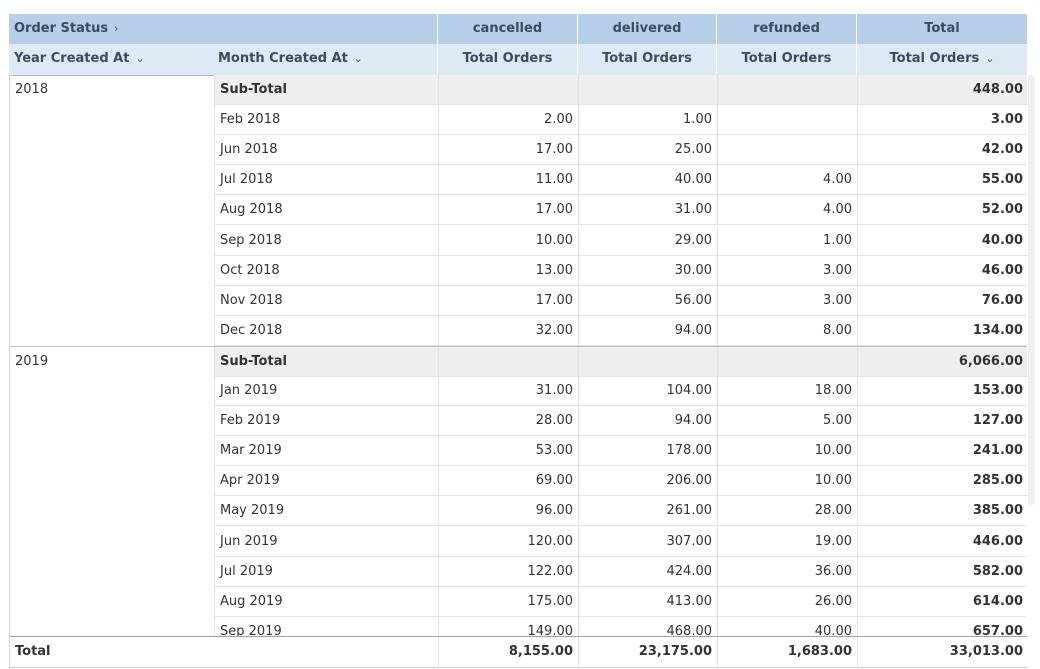  Describe the element at coordinates (326, 511) in the screenshot. I see `month-cell: May 2019` at that location.